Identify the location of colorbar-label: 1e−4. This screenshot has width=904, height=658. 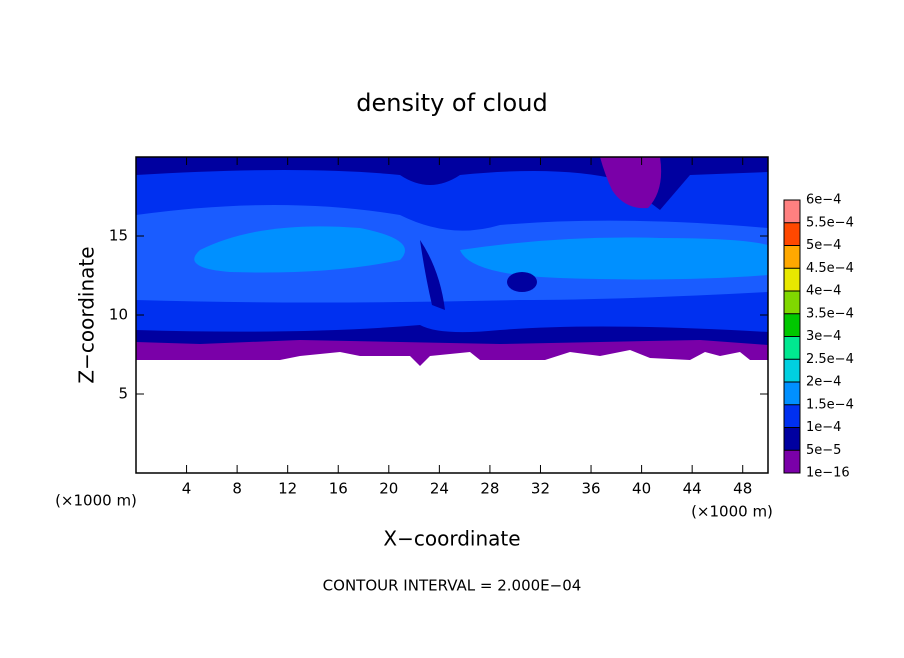
(823, 427).